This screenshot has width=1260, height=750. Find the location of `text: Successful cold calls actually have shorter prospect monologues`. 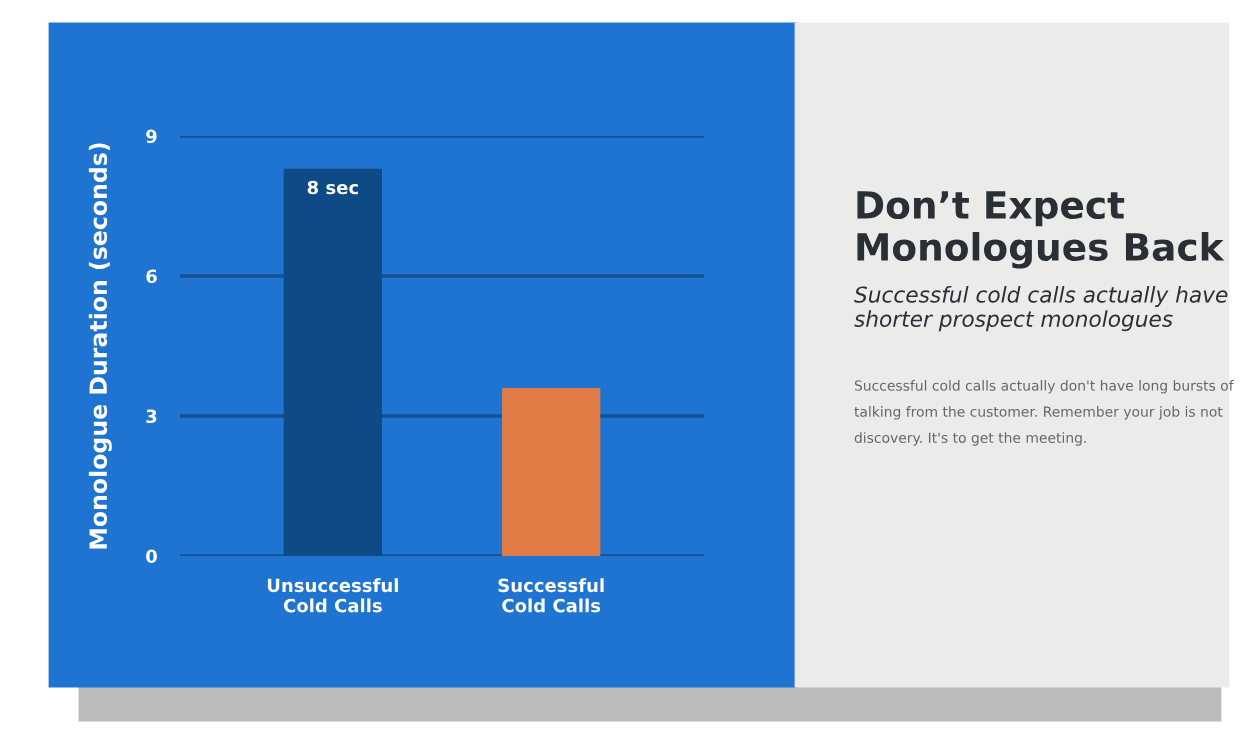

text: Successful cold calls actually have shorter prospect monologues is located at coordinates (1041, 309).